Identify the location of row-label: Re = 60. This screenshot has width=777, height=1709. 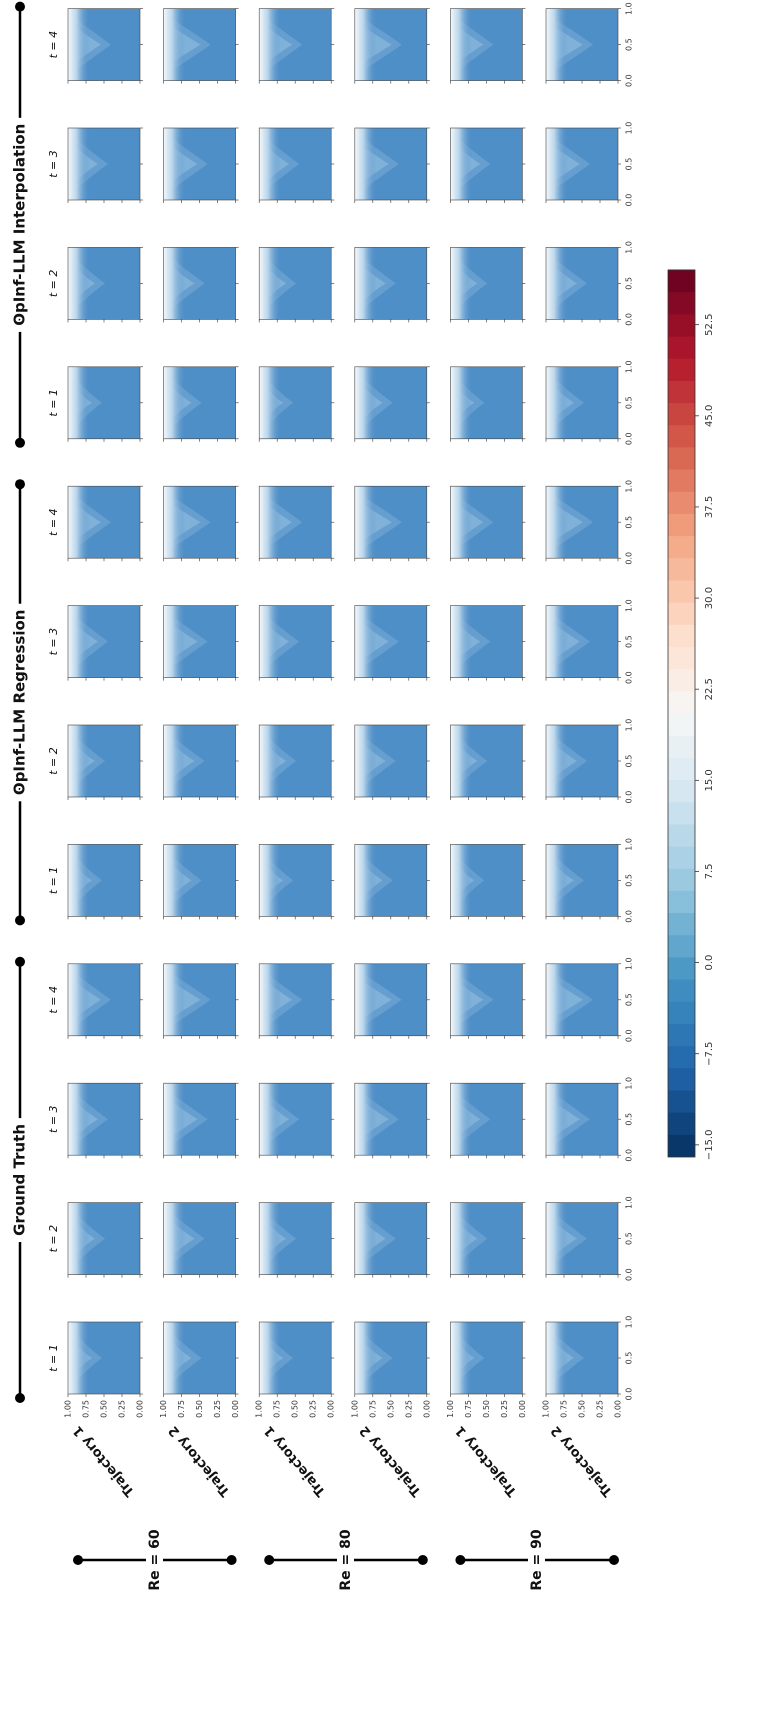
(155, 1559).